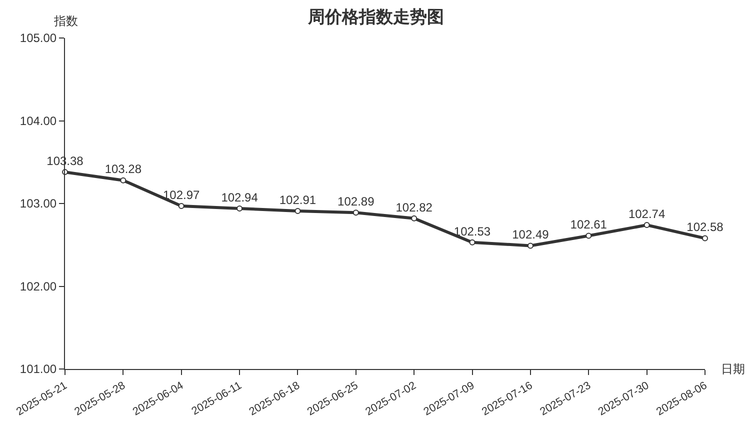  I want to click on data-label: 102.97, so click(181, 195).